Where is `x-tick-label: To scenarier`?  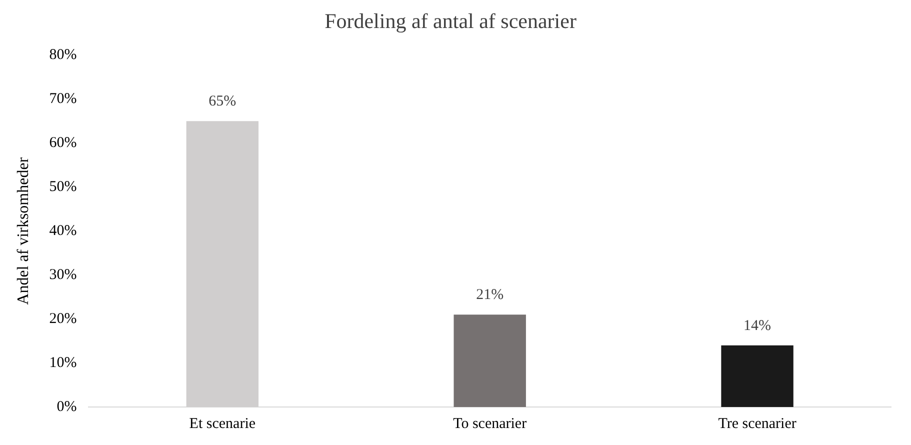
x-tick-label: To scenarier is located at coordinates (490, 424).